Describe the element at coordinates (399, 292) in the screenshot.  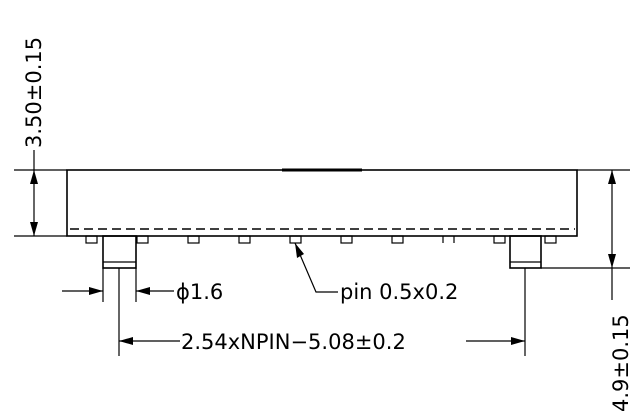
I see `pin-size-label: pin 0.5x0.2` at that location.